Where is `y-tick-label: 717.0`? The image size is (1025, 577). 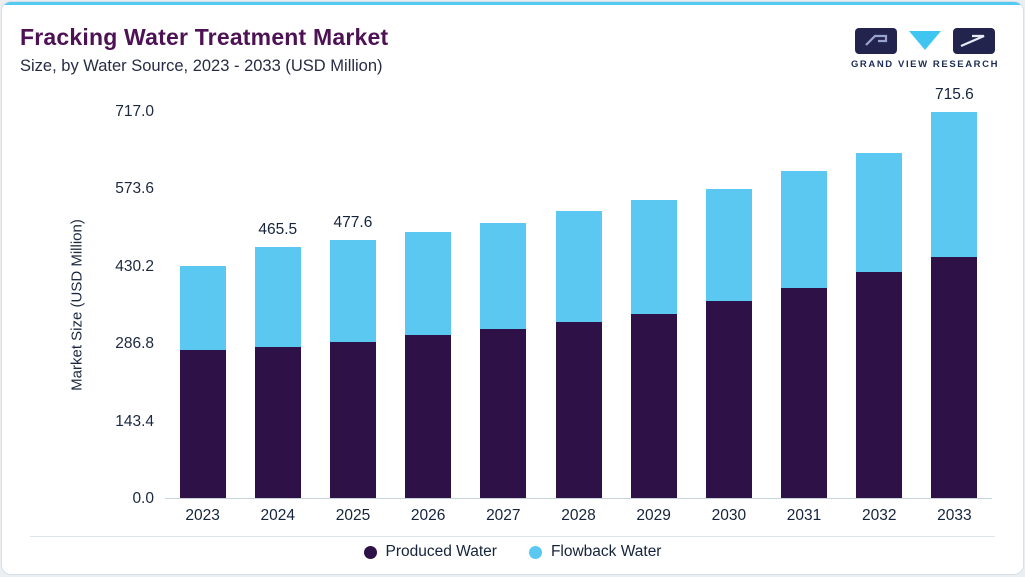 y-tick-label: 717.0 is located at coordinates (134, 111).